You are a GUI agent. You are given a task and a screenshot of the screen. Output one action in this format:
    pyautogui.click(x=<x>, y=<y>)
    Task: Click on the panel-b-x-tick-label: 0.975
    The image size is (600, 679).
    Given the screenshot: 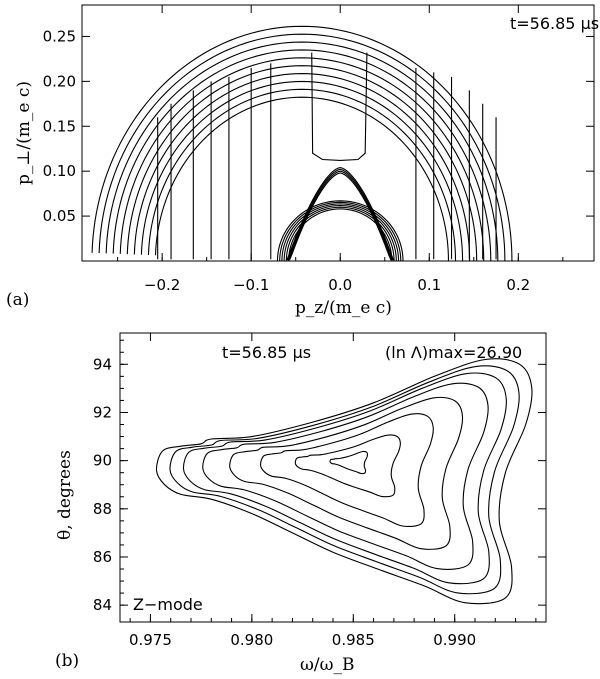 What is the action you would take?
    pyautogui.click(x=150, y=640)
    